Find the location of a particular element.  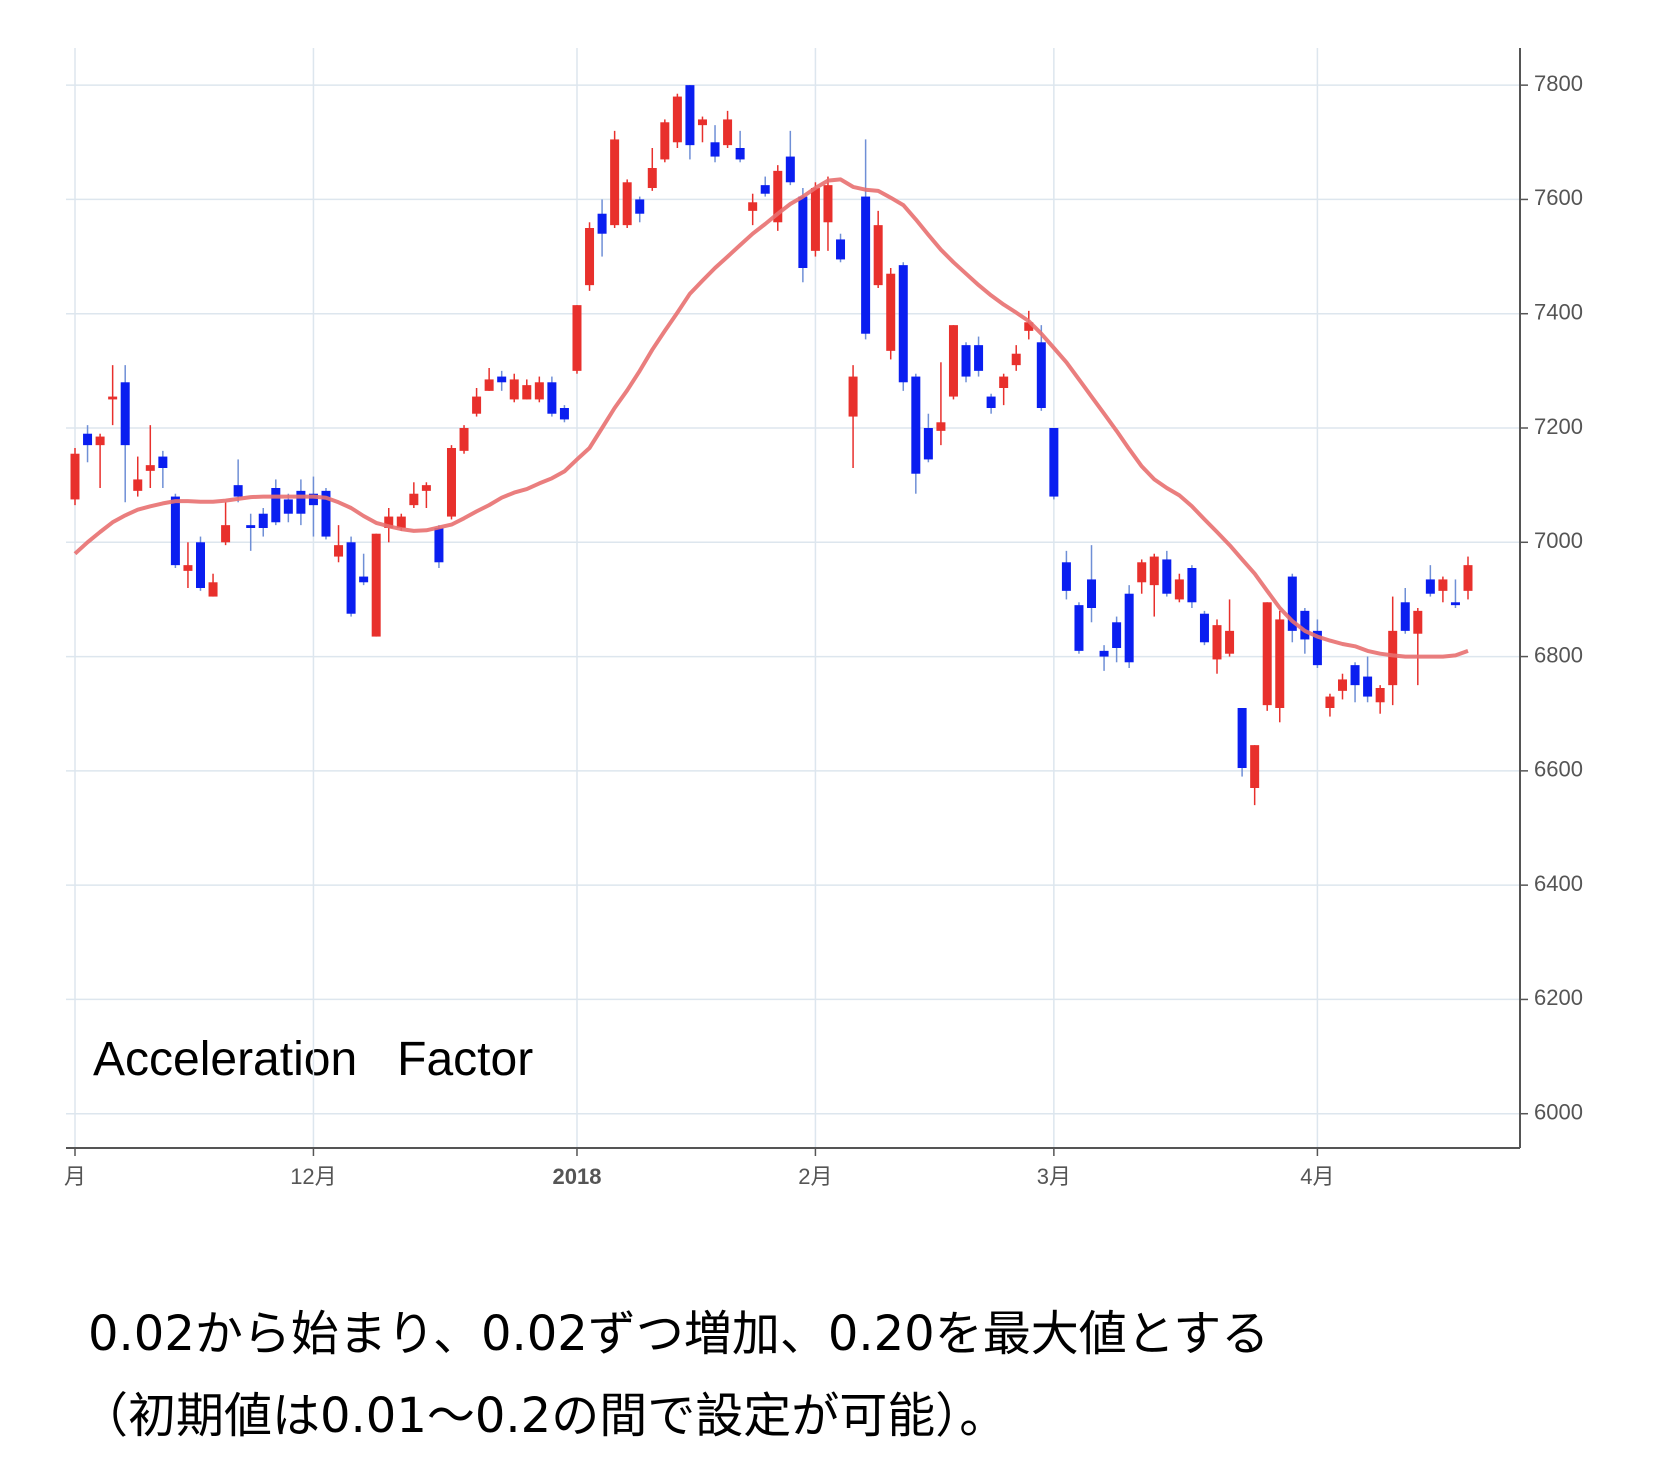

x-tick-label: 月 is located at coordinates (75, 1176).